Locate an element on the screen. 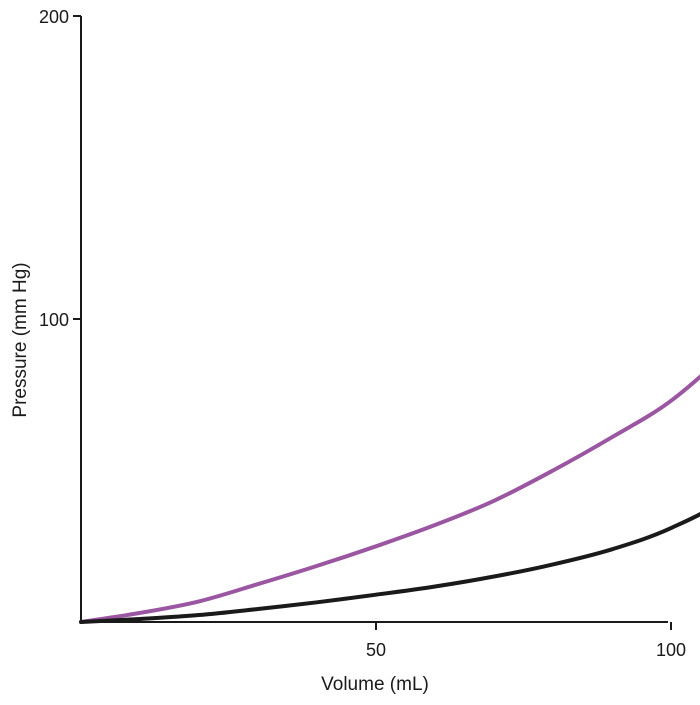 Image resolution: width=700 pixels, height=705 pixels. x-tick-label-100: 100 is located at coordinates (671, 650).